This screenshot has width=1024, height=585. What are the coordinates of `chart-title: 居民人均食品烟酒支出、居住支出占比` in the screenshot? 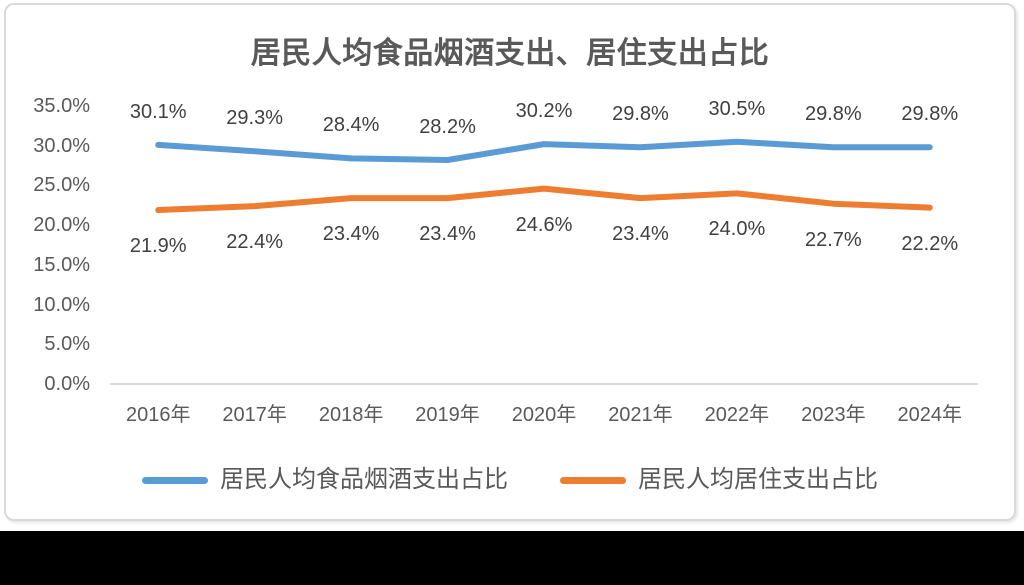 It's located at (510, 53).